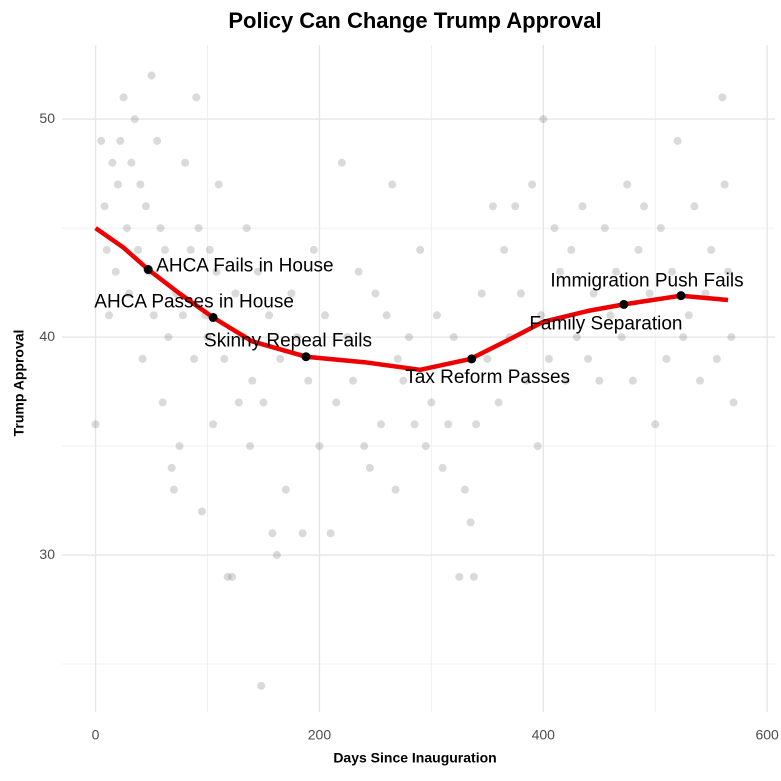  I want to click on x-tick-label: 200, so click(320, 735).